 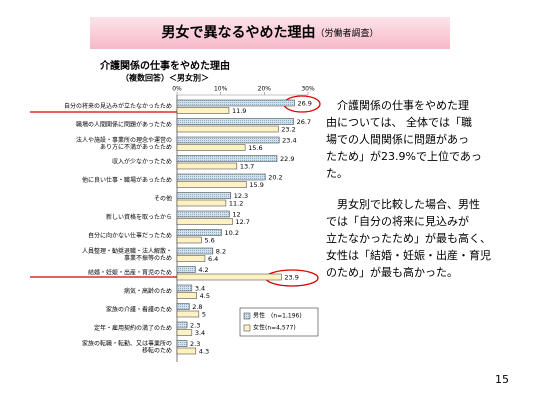 I want to click on value-label: 8.2, so click(x=221, y=252).